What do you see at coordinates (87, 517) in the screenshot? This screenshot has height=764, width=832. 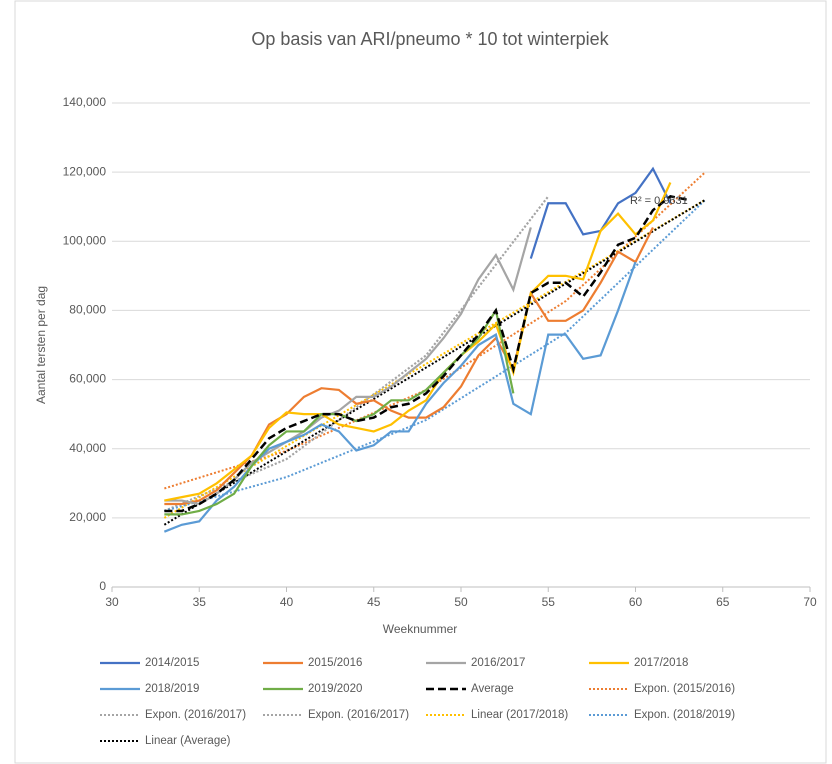 I see `y-tick-label: 20,000` at bounding box center [87, 517].